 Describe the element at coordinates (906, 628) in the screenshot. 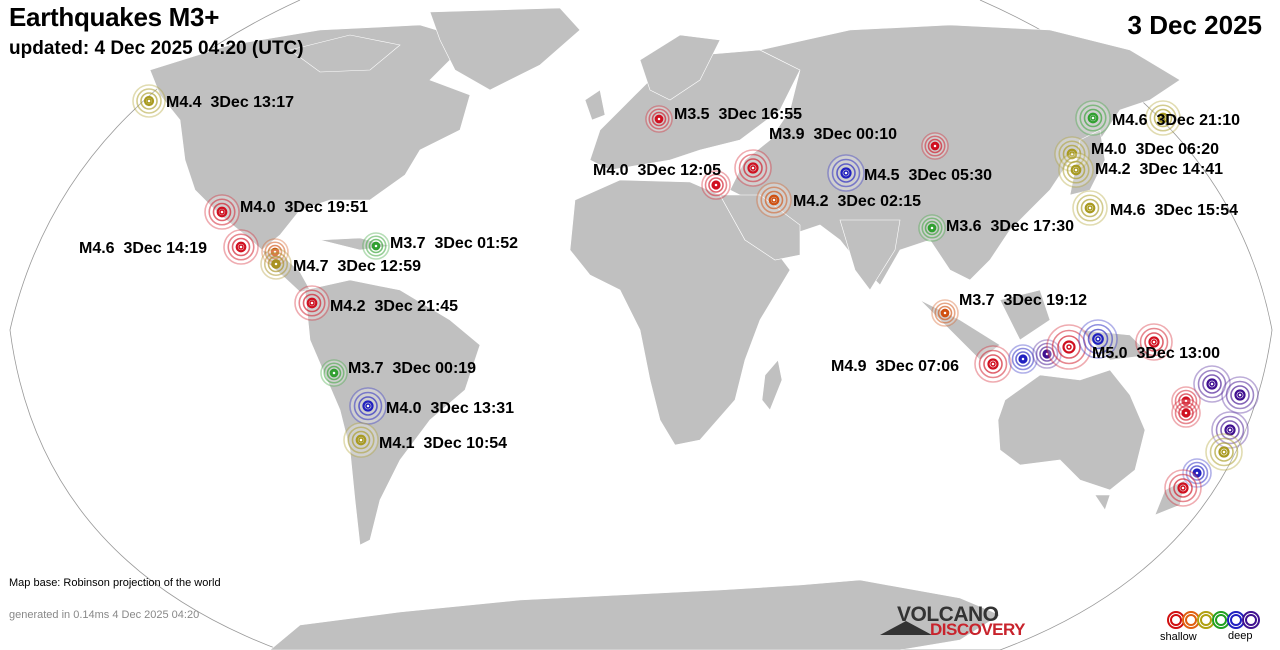

I see `volcano-icon` at that location.